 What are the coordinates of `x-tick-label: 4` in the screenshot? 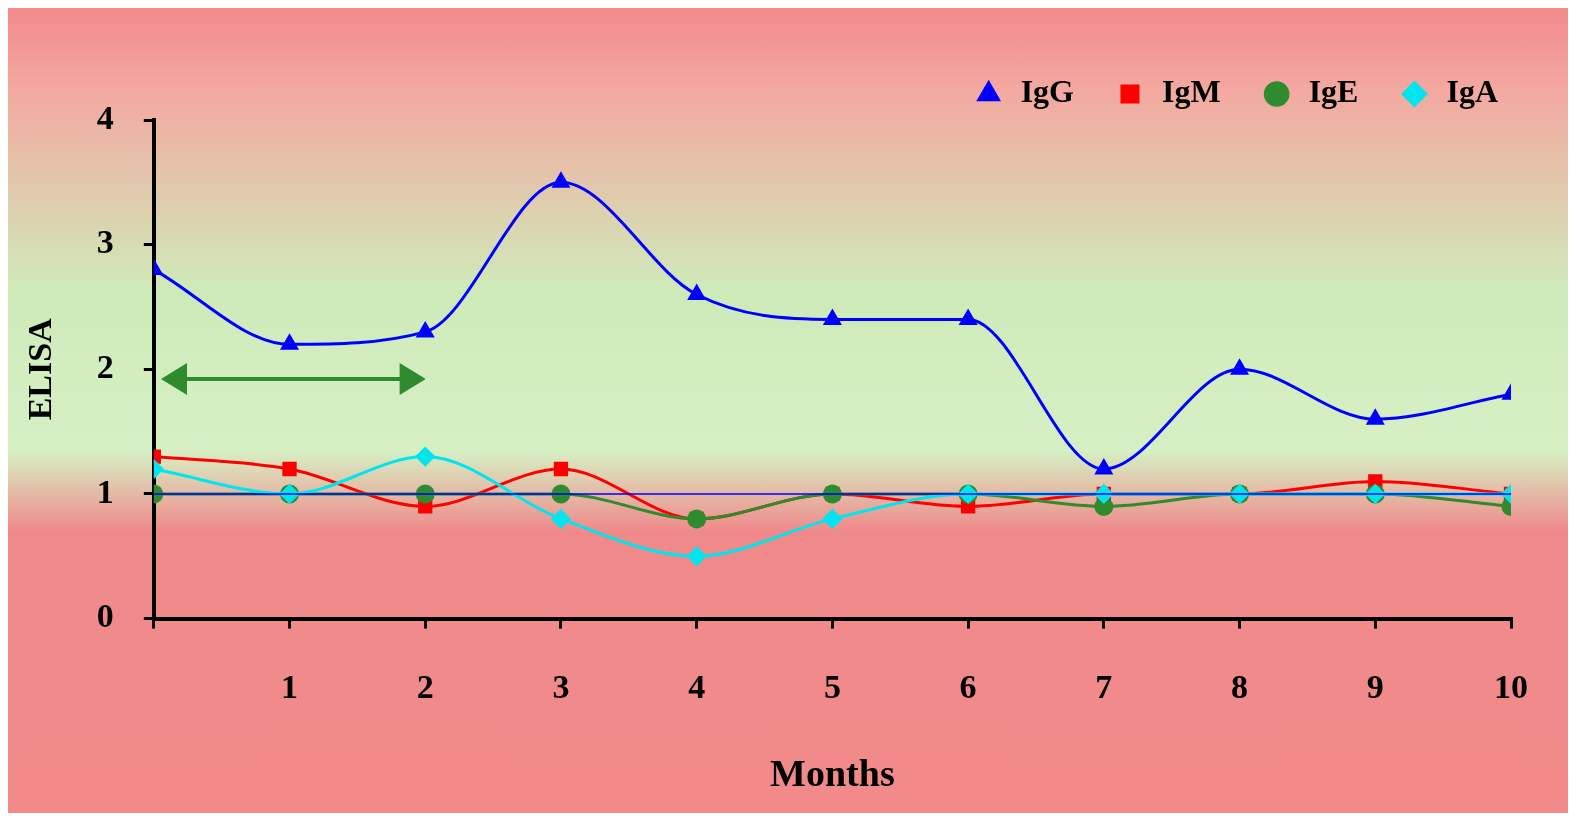 It's located at (697, 686).